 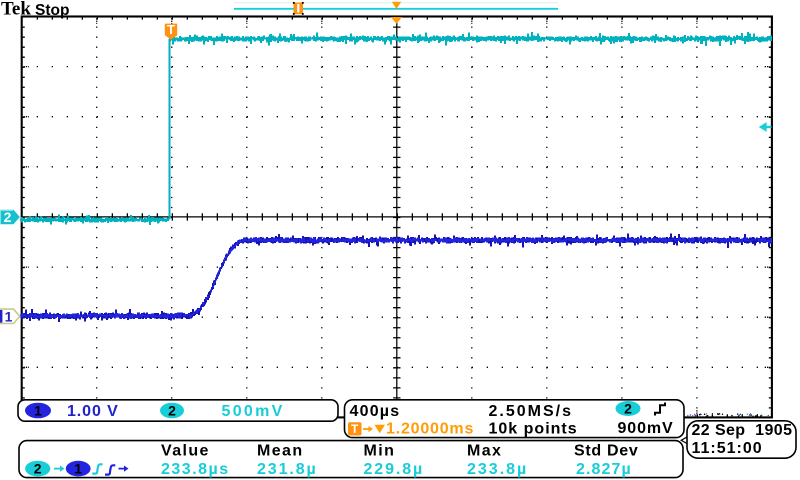 What do you see at coordinates (606, 451) in the screenshot?
I see `svg-text: Std Dev` at bounding box center [606, 451].